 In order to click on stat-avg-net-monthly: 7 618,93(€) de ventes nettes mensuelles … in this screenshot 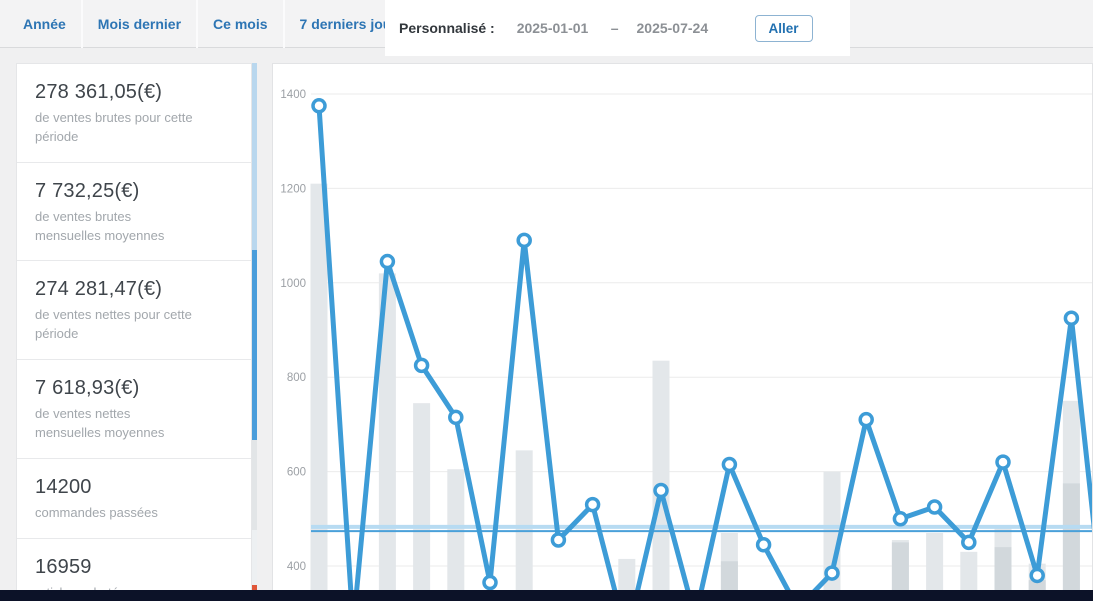, I will do `click(134, 409)`.